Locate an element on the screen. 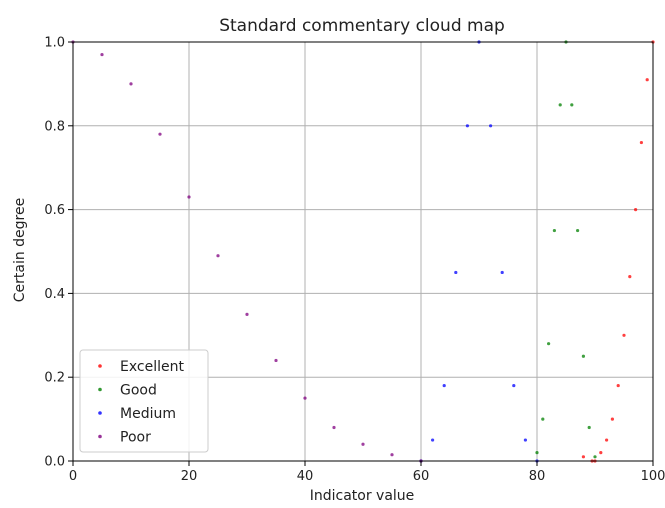 Image resolution: width=665 pixels, height=508 pixels. x-tick-label: 20 is located at coordinates (189, 476).